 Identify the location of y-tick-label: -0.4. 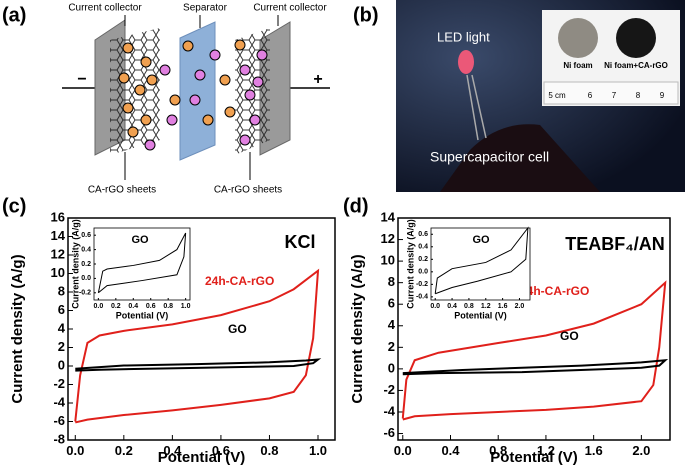
(422, 297).